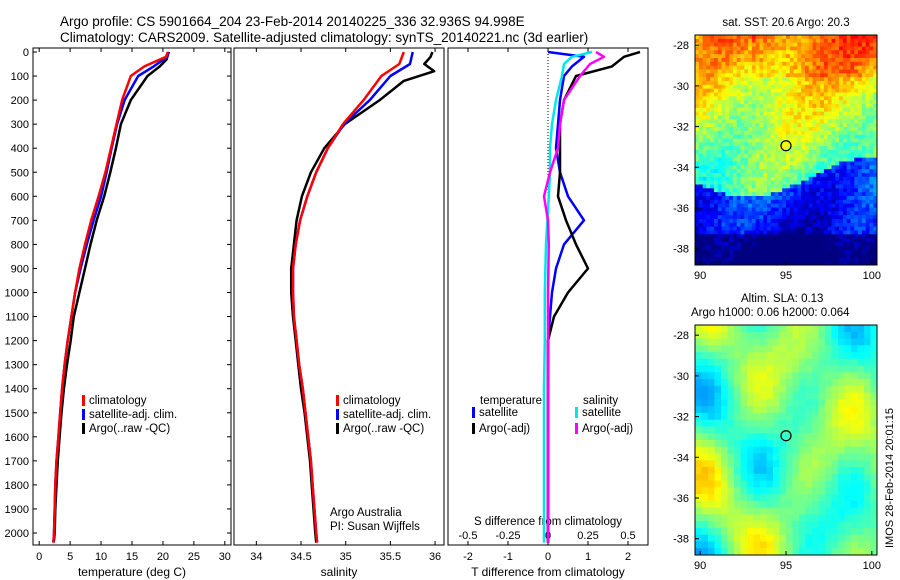 This screenshot has width=900, height=580. What do you see at coordinates (681, 46) in the screenshot?
I see `map-y-tick-label: -28` at bounding box center [681, 46].